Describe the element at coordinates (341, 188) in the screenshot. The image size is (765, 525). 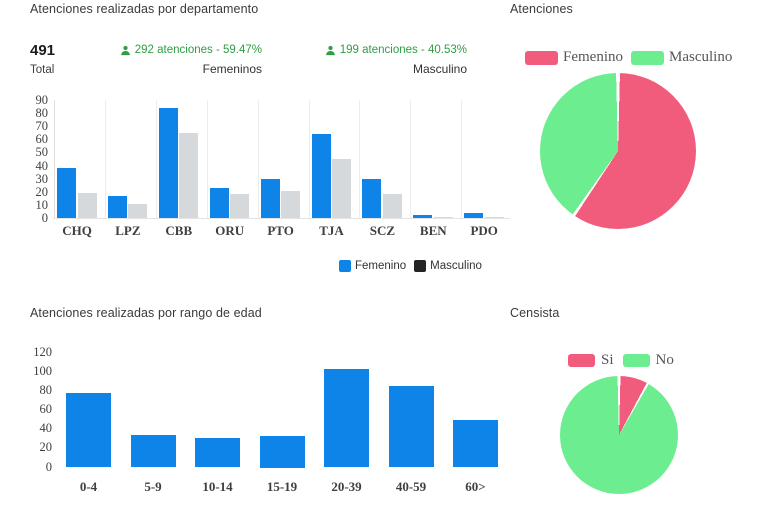
I see `bar-masculino-TJA` at that location.